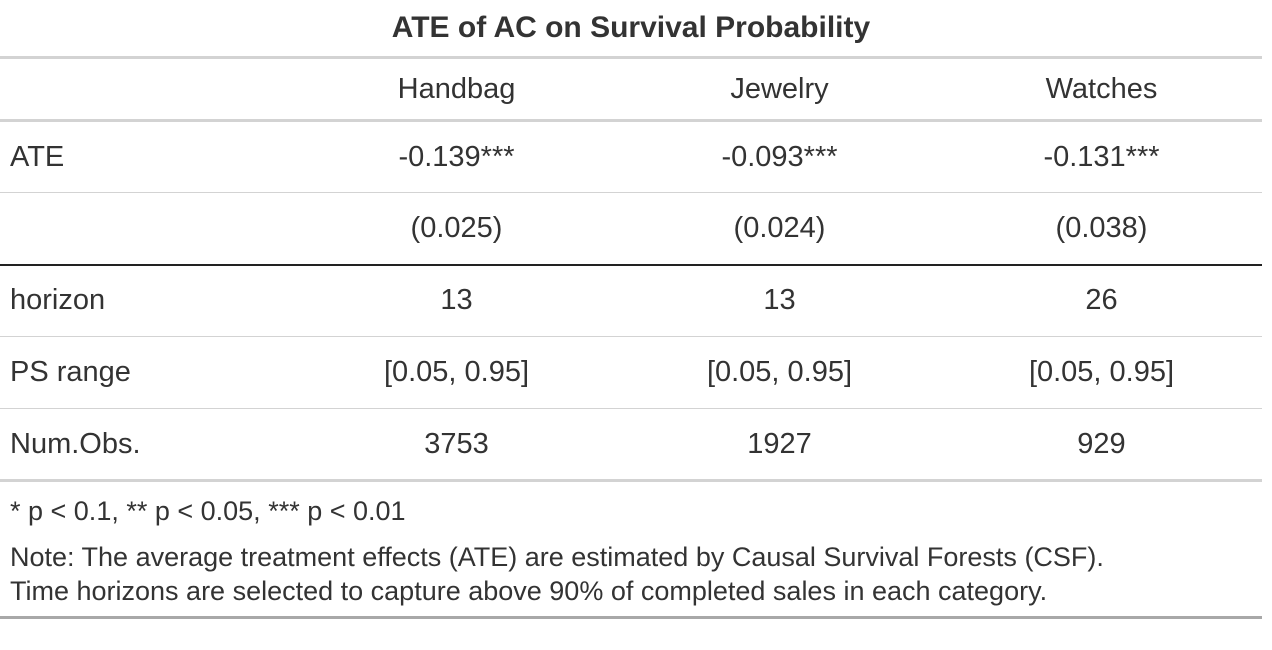  I want to click on table-title: ATE of AC on Survival Probability, so click(631, 27).